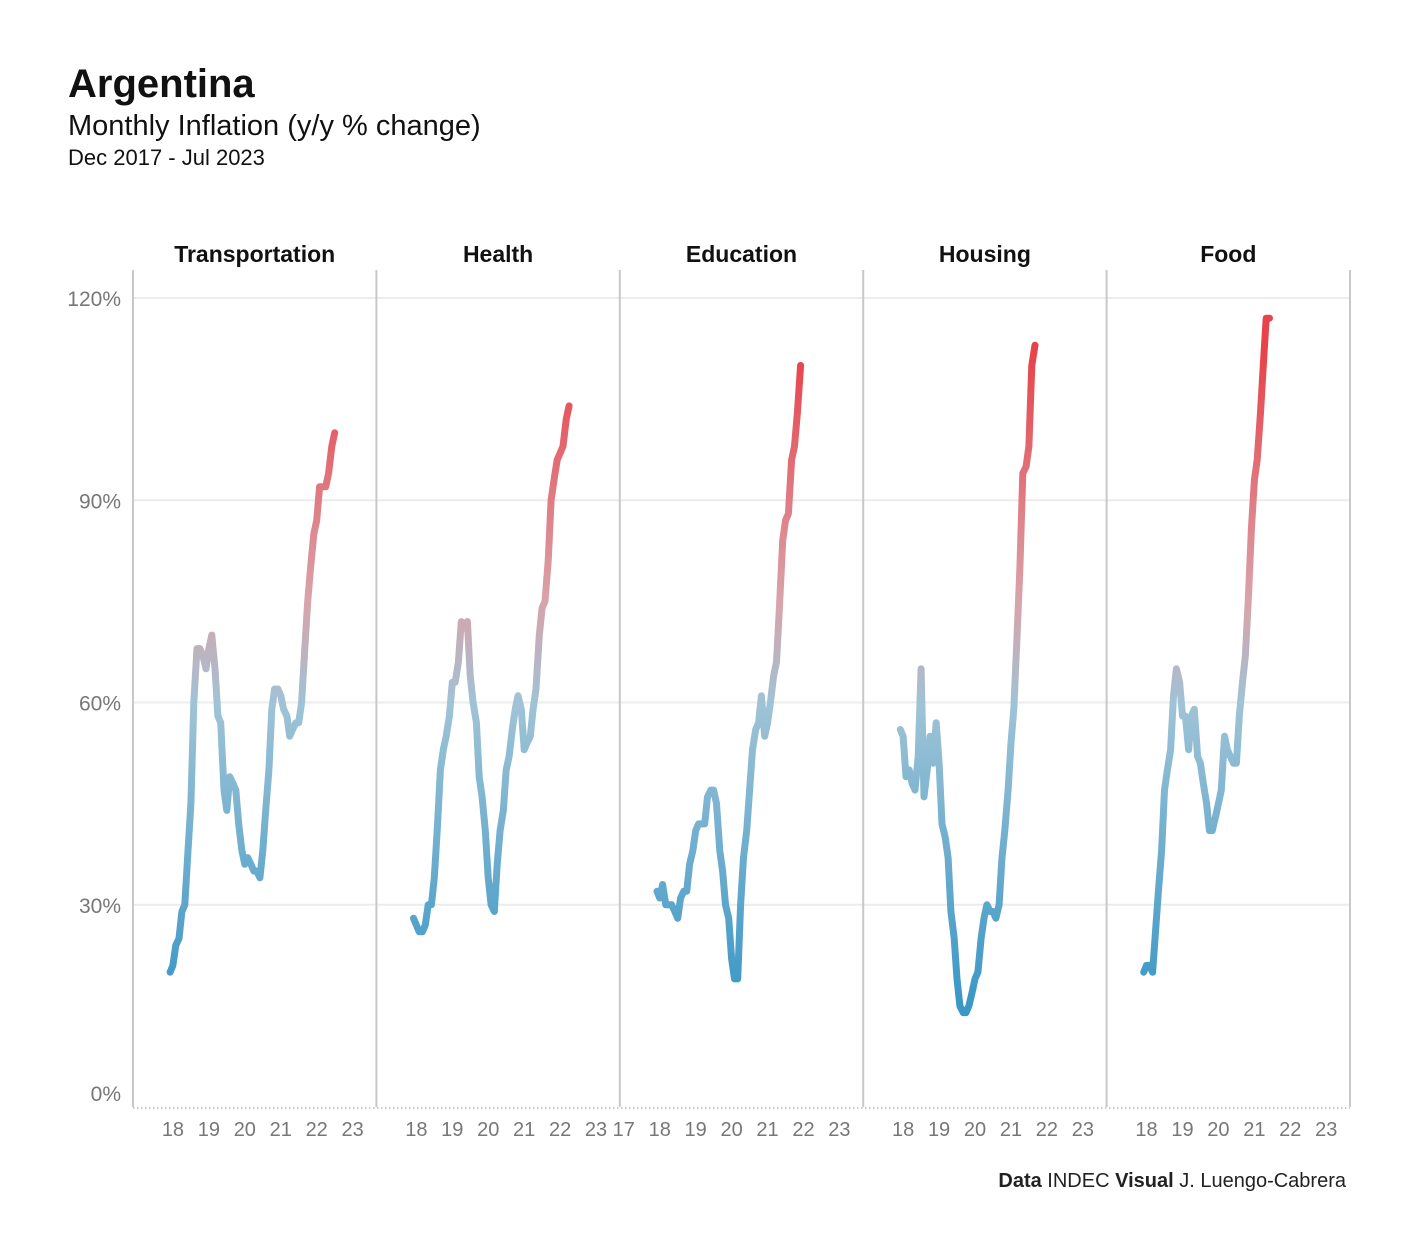 This screenshot has height=1260, width=1420. I want to click on panel-title: Health, so click(498, 254).